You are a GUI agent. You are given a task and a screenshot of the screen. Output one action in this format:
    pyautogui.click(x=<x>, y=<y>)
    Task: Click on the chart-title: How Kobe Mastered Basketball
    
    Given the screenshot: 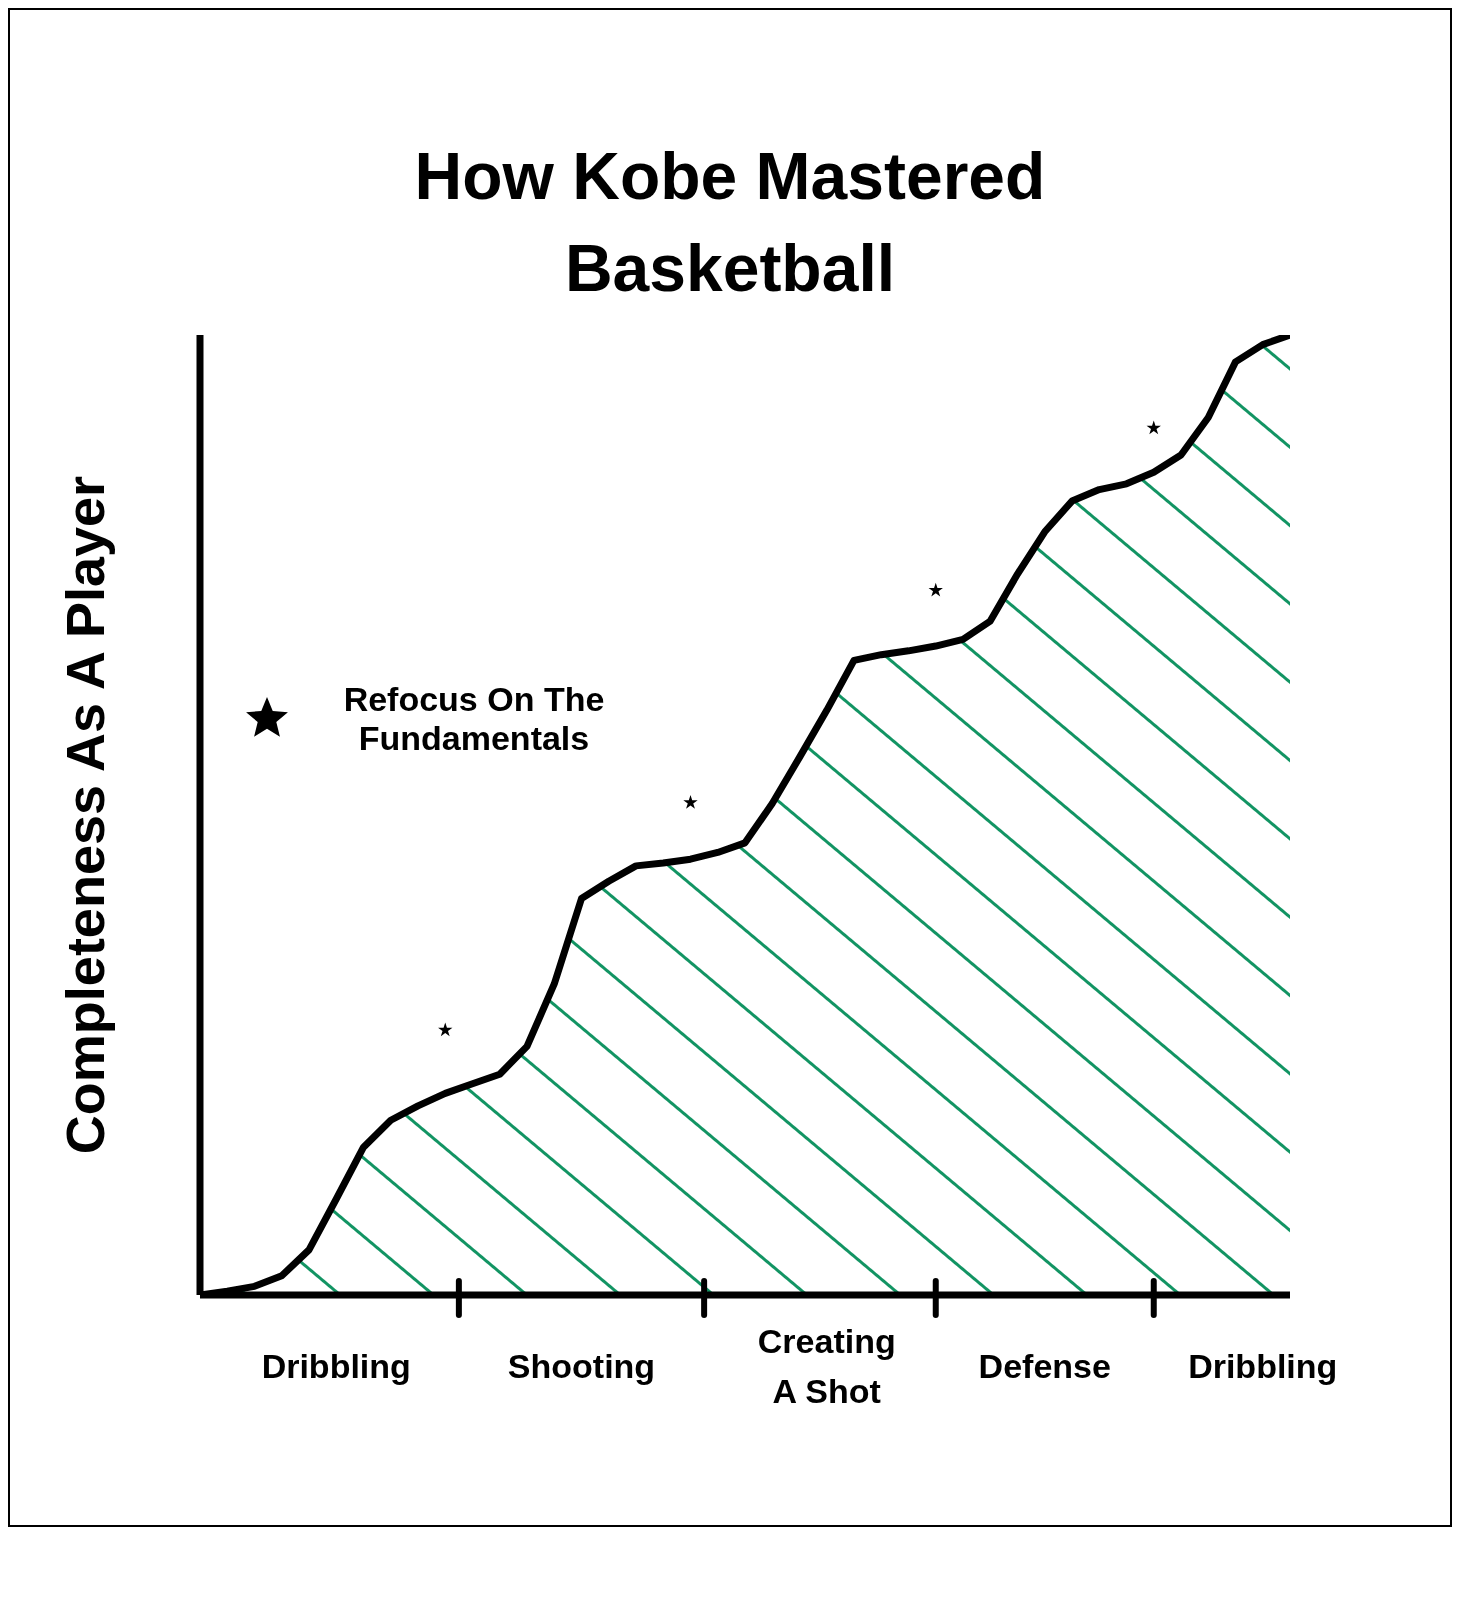 What is the action you would take?
    pyautogui.click(x=730, y=223)
    